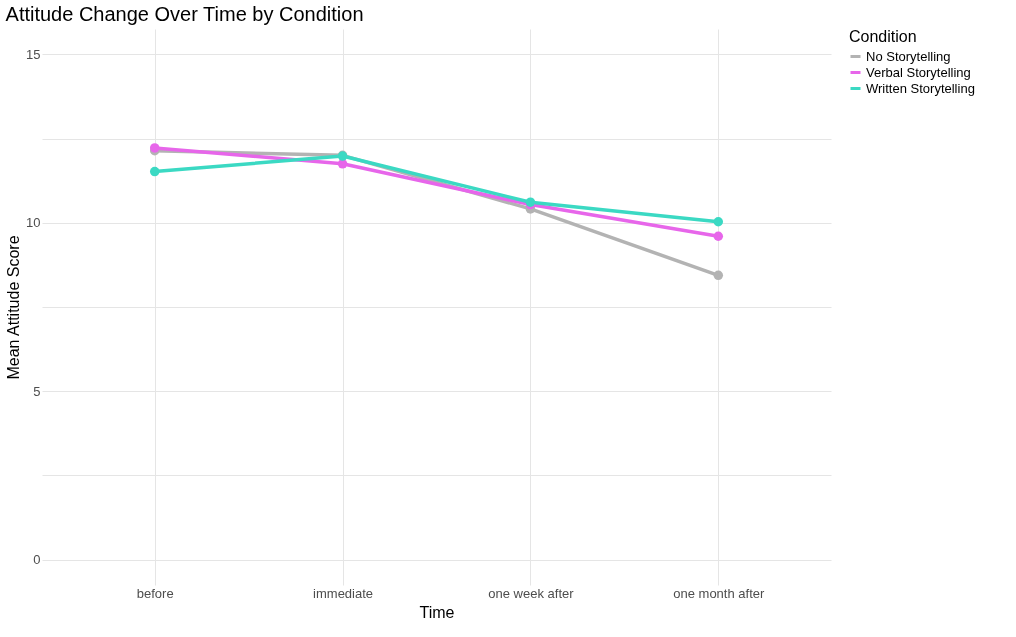 This screenshot has height=637, width=1016. I want to click on y-axis-title: Mean Attitude Score, so click(14, 307).